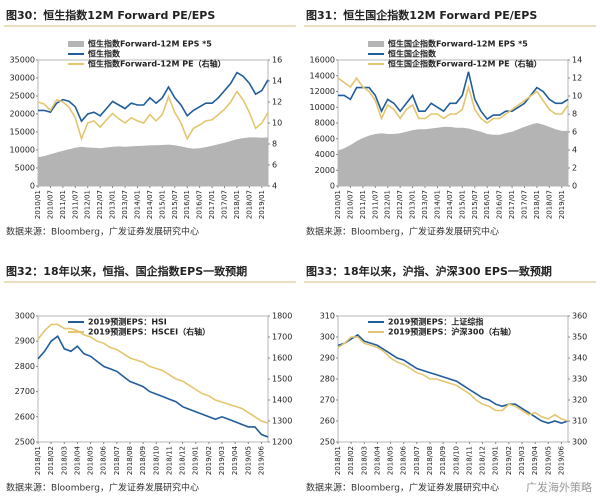 This screenshot has height=498, width=600. Describe the element at coordinates (325, 154) in the screenshot. I see `y-tick-label: 4000` at that location.